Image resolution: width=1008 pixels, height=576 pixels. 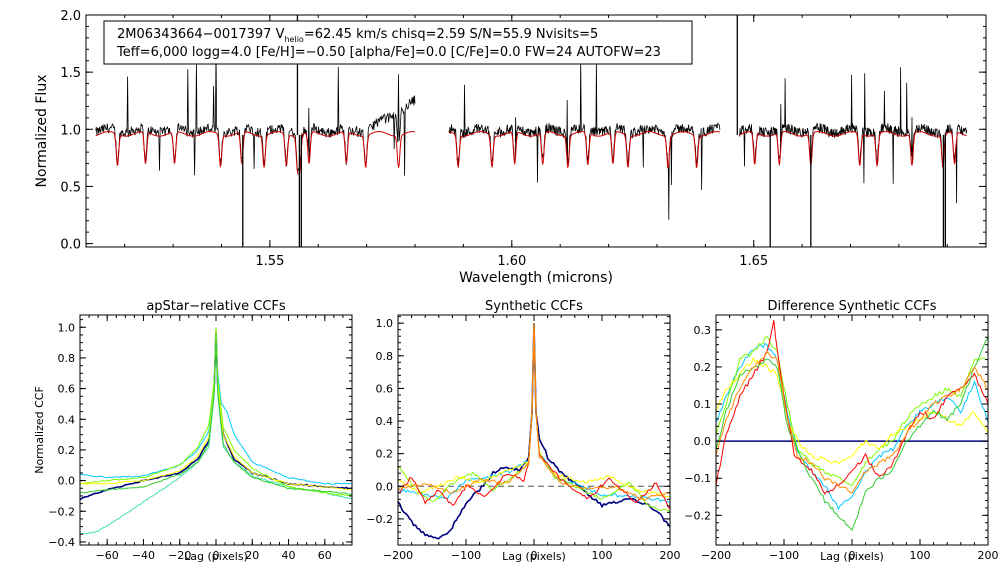 I want to click on x-tick-label: 40, so click(x=289, y=555).